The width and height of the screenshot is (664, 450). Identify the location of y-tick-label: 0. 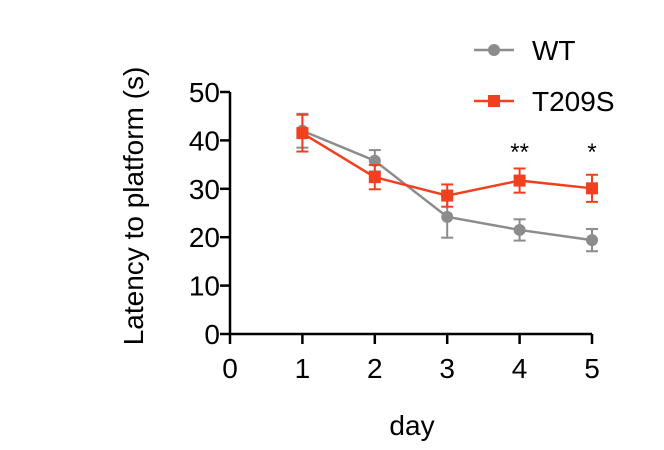
(212, 334).